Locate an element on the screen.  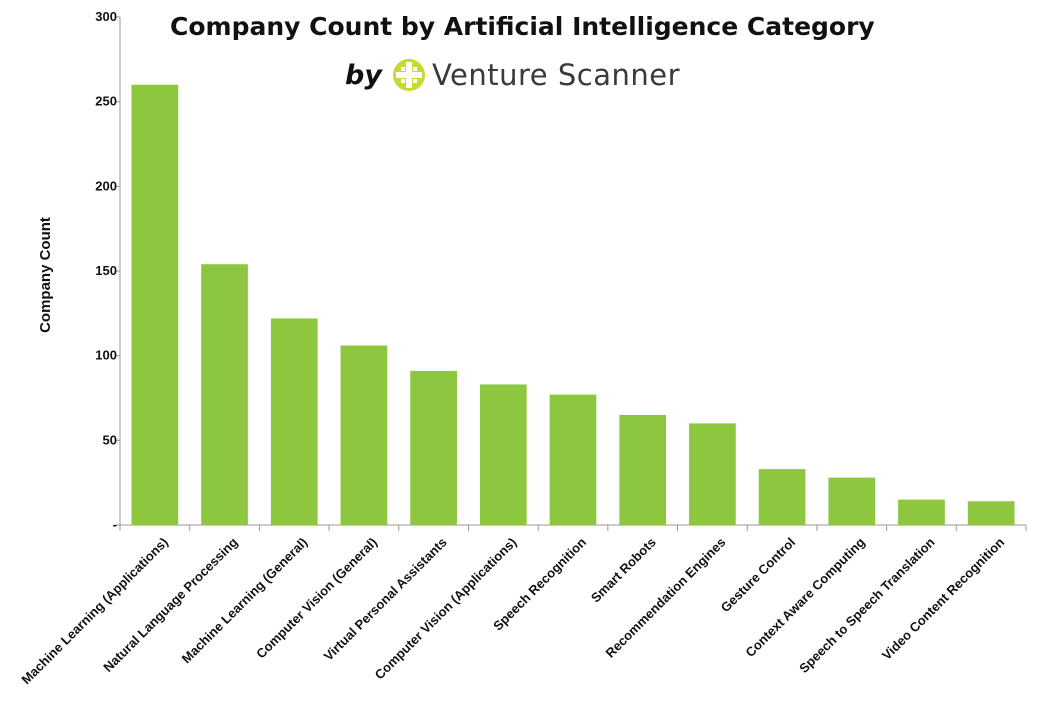
y-tick-label: 300 is located at coordinates (106, 16).